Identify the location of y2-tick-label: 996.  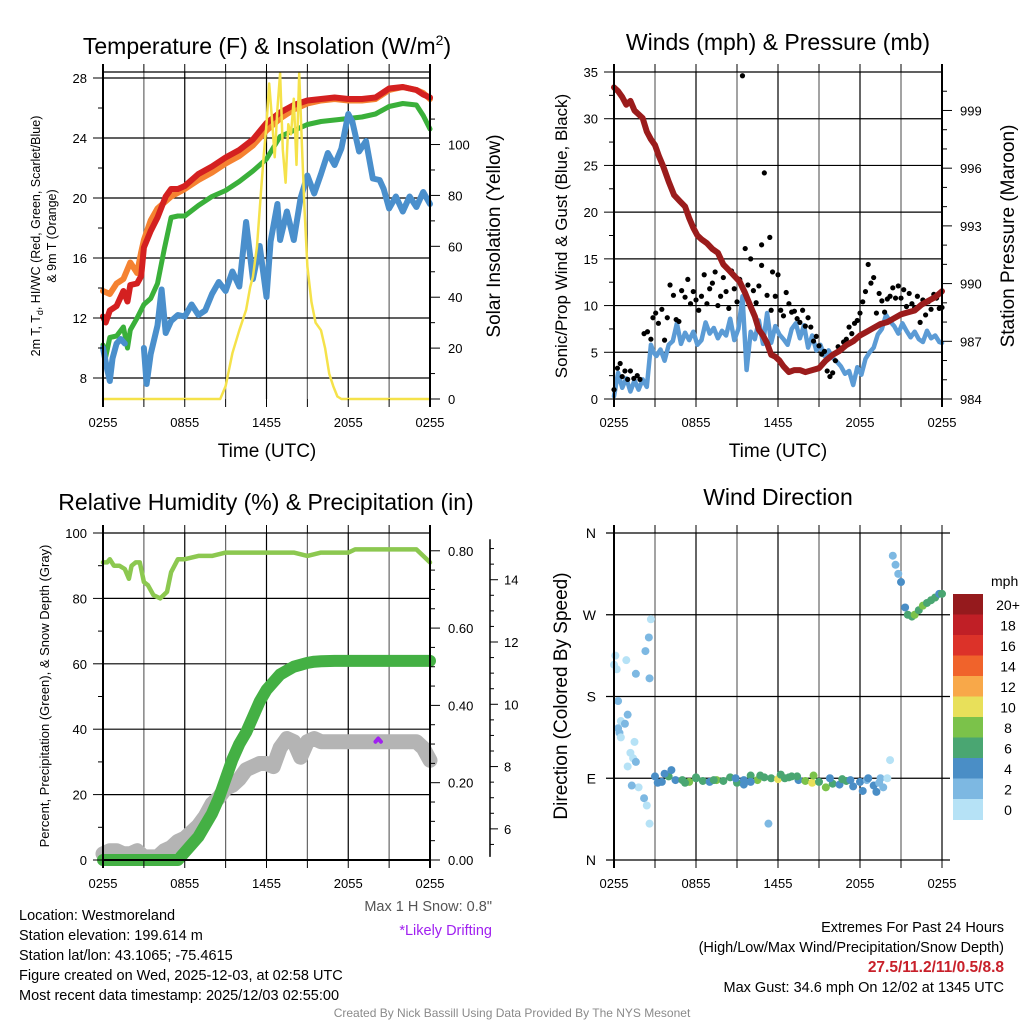
(971, 168).